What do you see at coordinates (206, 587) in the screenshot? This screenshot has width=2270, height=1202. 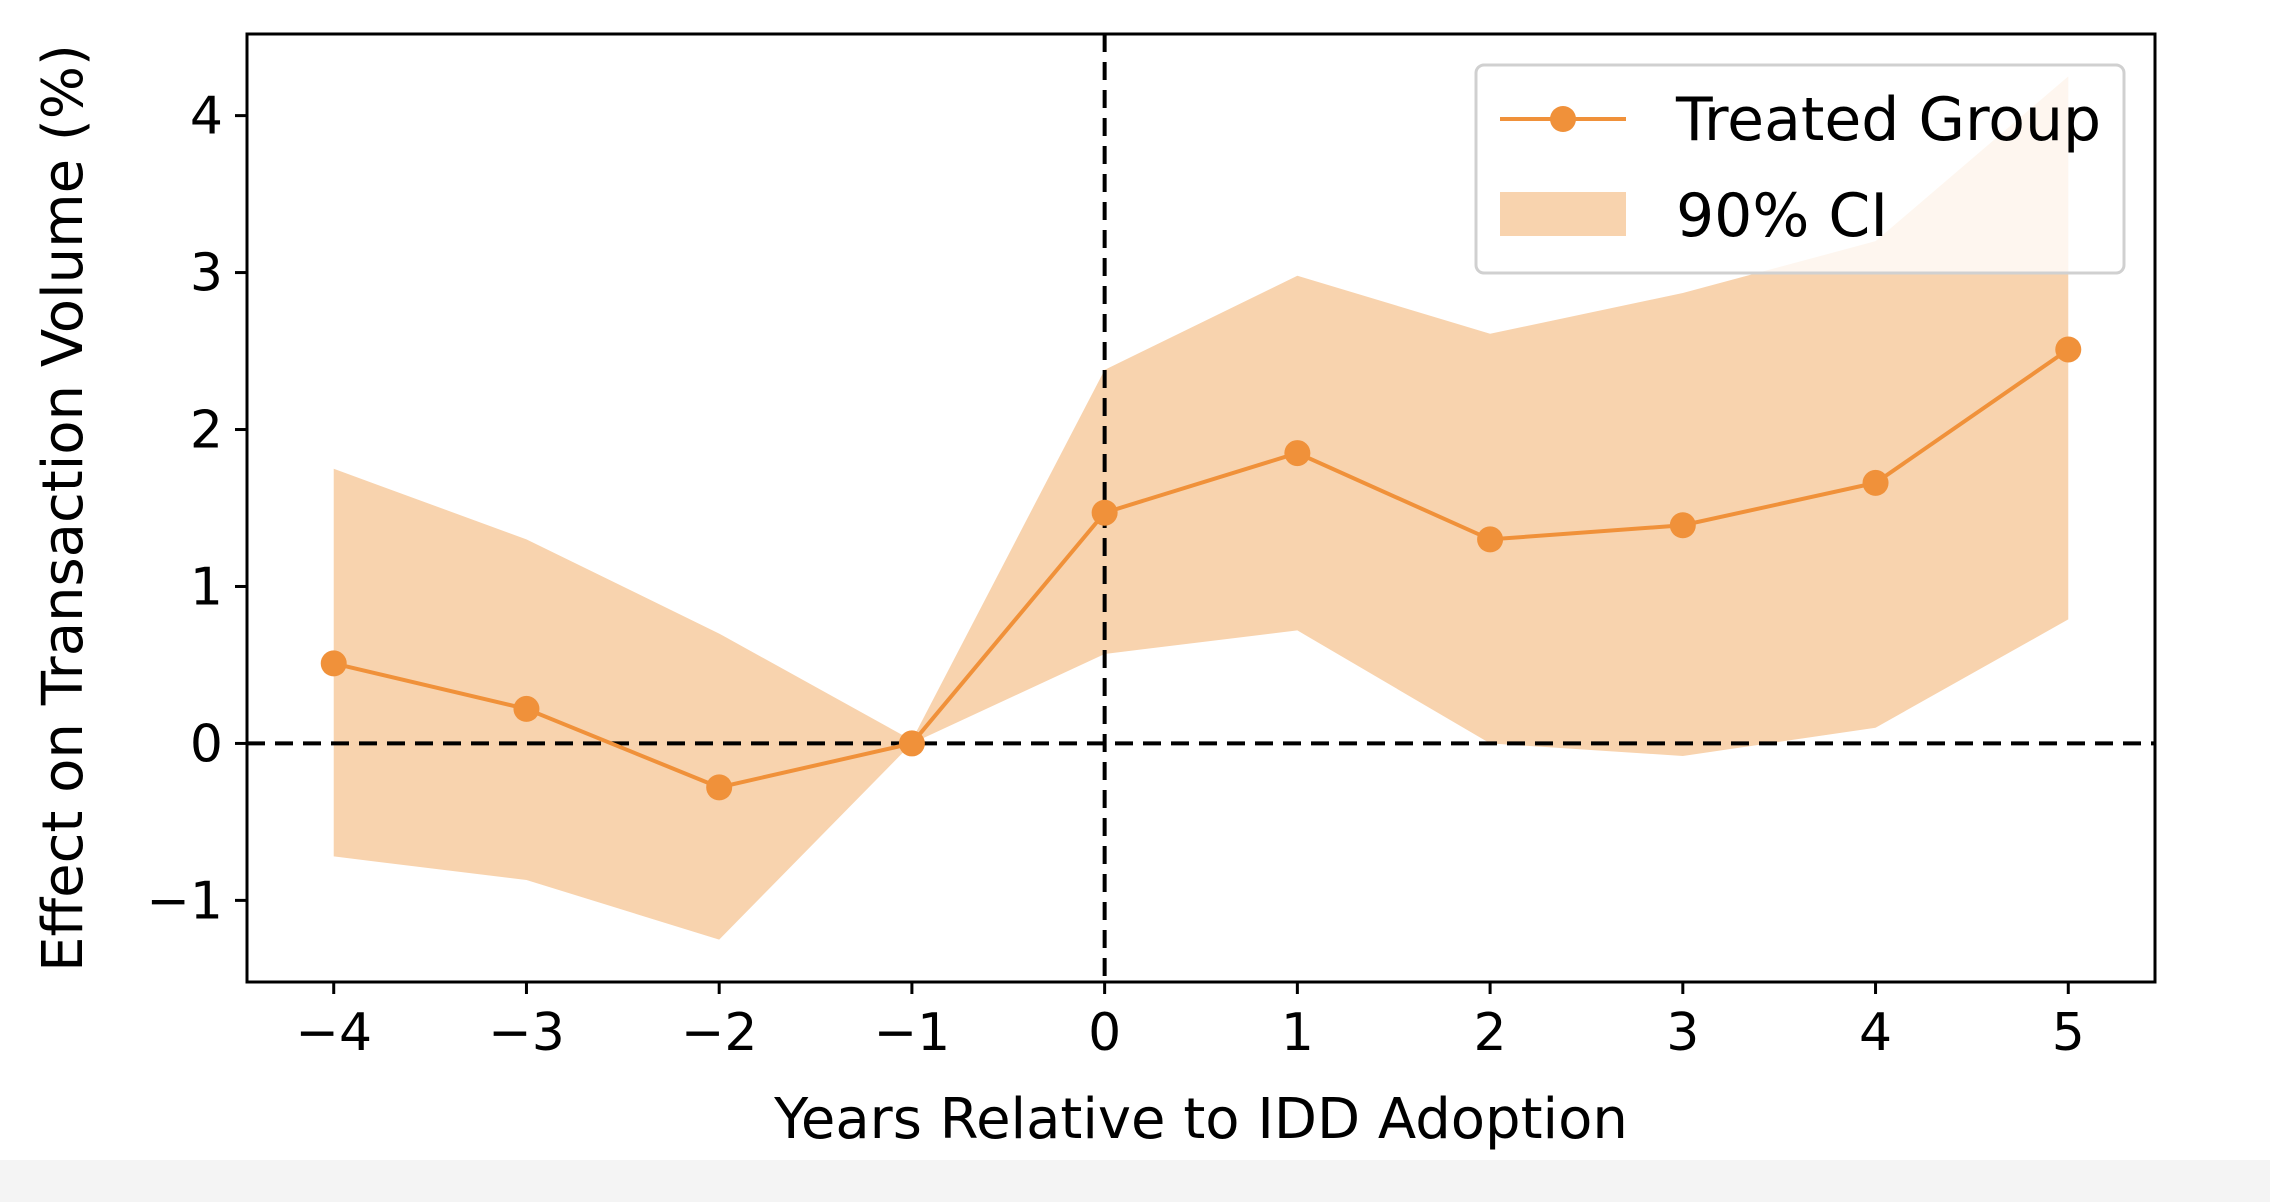 I see `y-tick-label: 1` at bounding box center [206, 587].